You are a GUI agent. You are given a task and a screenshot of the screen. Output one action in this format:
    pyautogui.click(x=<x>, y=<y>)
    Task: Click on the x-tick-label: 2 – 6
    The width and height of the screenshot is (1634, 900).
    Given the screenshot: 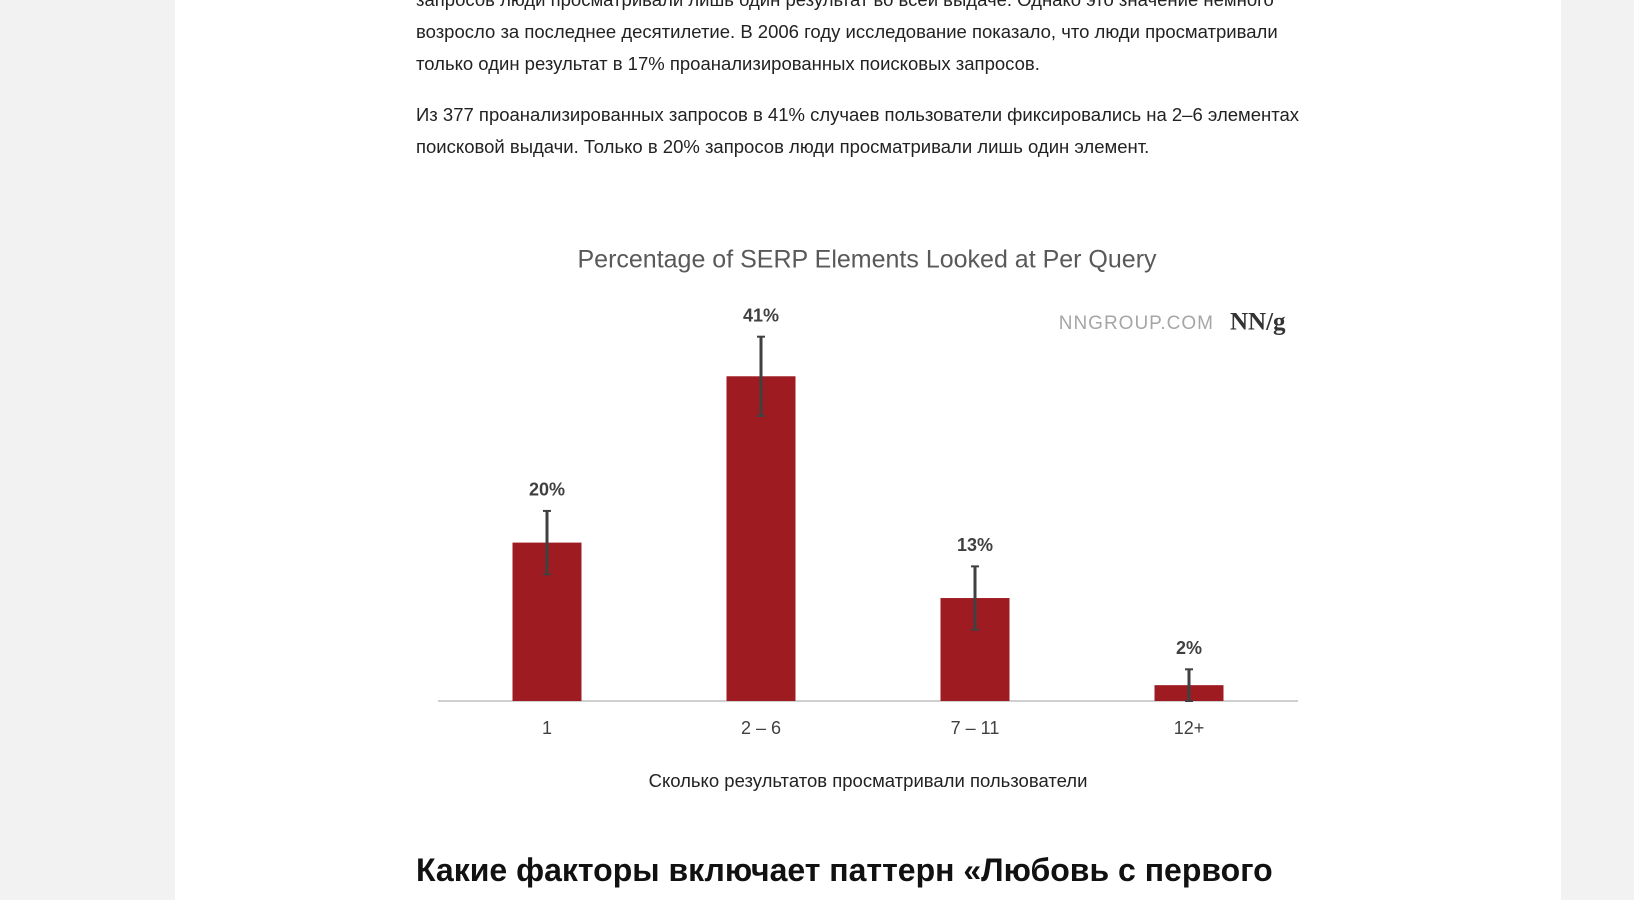 What is the action you would take?
    pyautogui.click(x=761, y=728)
    